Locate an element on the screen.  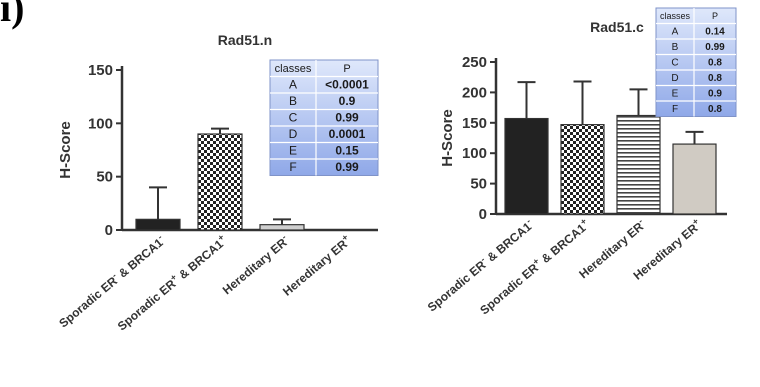
table-cell: 0.14 is located at coordinates (715, 32).